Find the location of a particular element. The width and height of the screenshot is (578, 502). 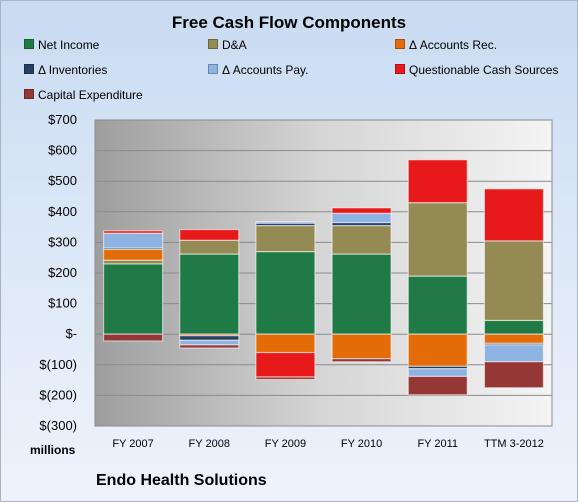

legend-label: Δ Inventories is located at coordinates (73, 70).